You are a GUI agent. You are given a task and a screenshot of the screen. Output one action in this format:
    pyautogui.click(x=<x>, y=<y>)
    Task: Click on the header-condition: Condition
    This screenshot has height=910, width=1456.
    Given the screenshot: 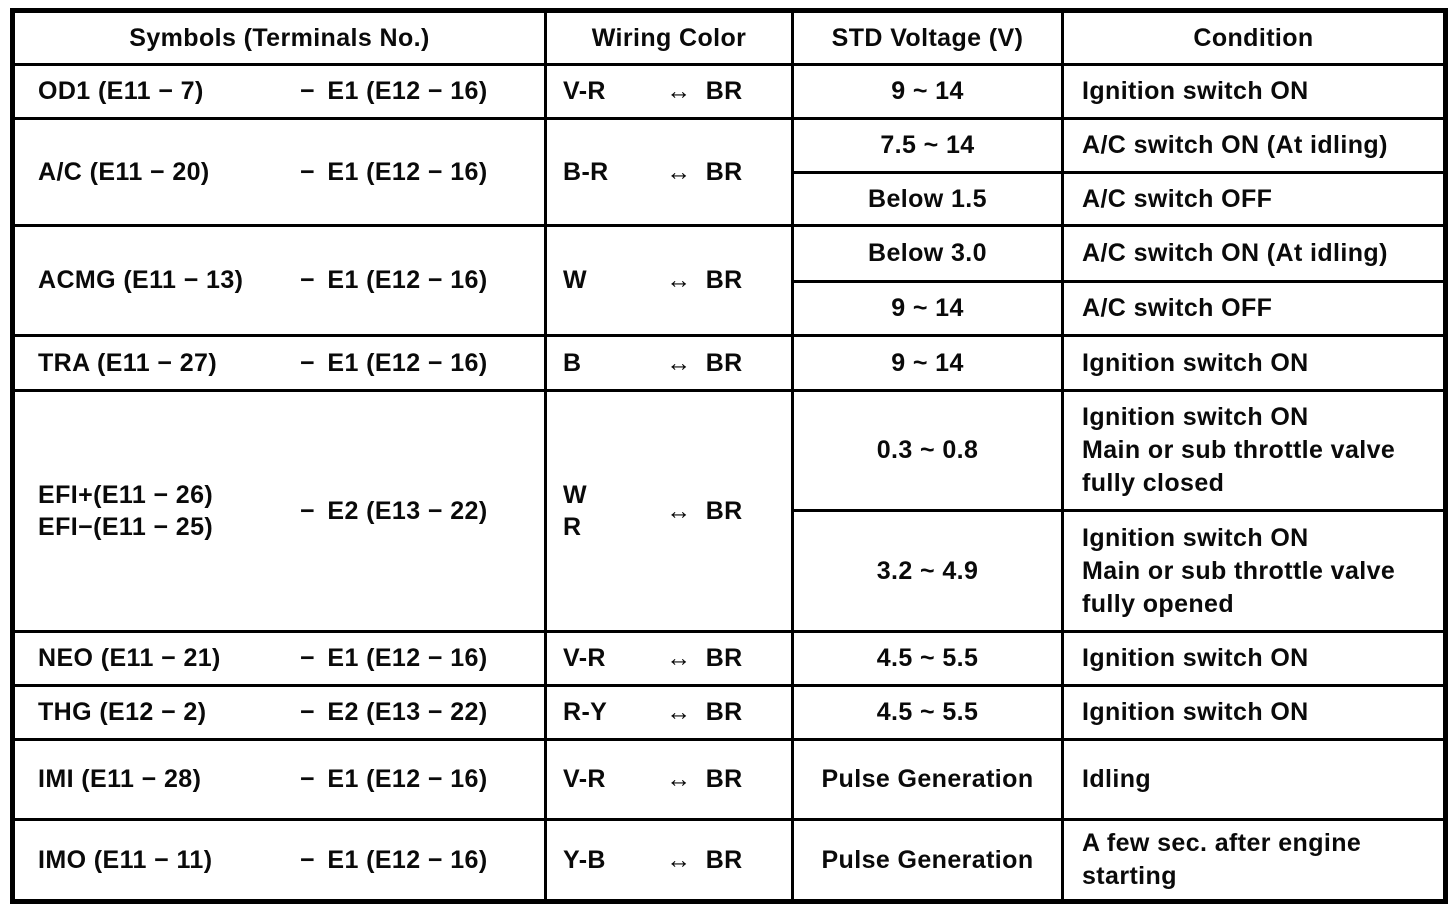 What is the action you would take?
    pyautogui.click(x=1254, y=37)
    